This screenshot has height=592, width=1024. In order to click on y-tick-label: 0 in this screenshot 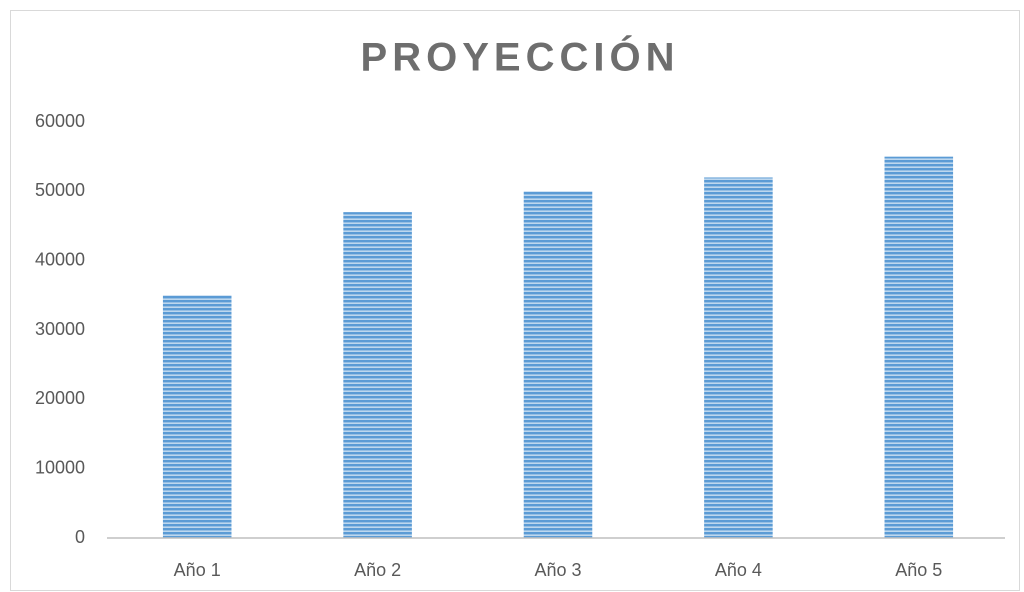, I will do `click(80, 537)`.